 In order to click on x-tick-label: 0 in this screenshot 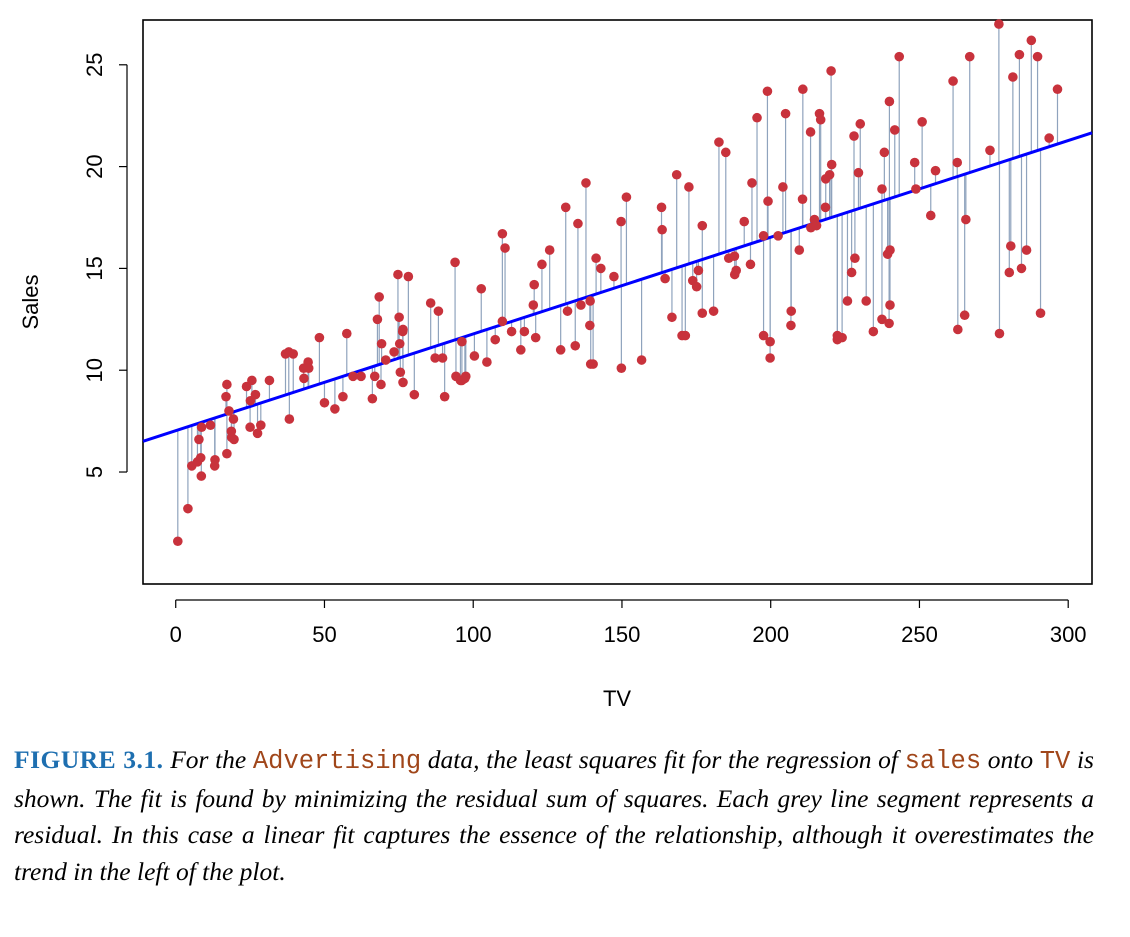, I will do `click(176, 634)`.